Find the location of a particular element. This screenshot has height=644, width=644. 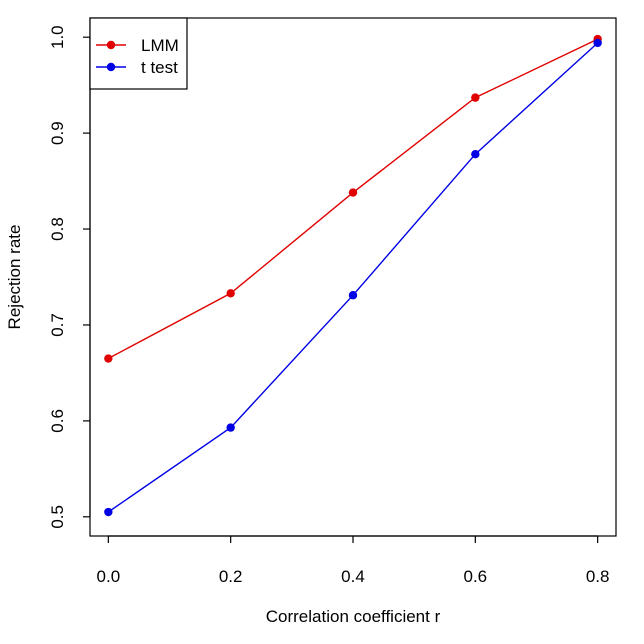

y-tick-label: 0.6 is located at coordinates (57, 421).